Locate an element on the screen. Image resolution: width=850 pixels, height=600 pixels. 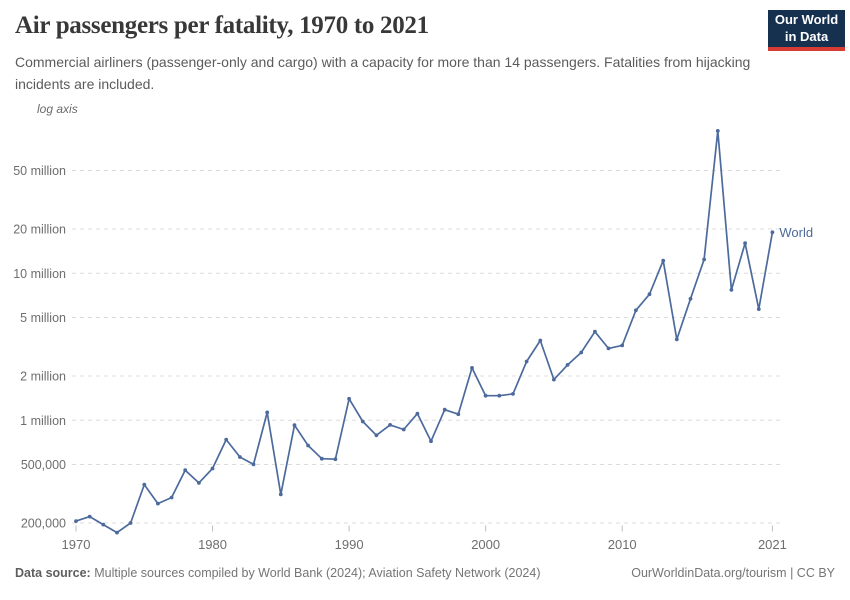
owid-logo: Our World in Data is located at coordinates (806, 30).